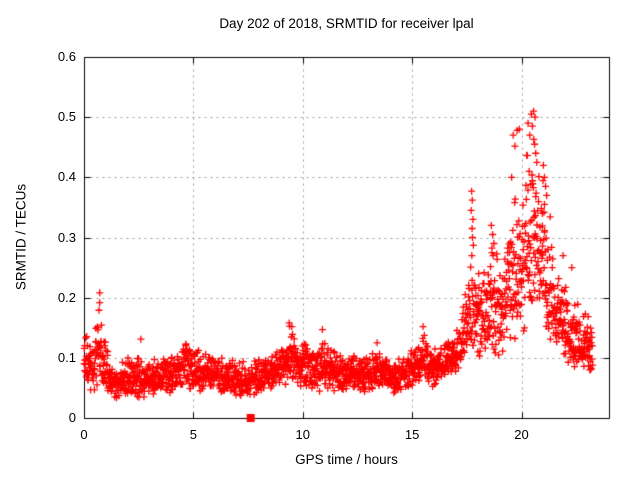 The height and width of the screenshot is (480, 640). Describe the element at coordinates (66, 117) in the screenshot. I see `y-tick-label: 0.5` at that location.